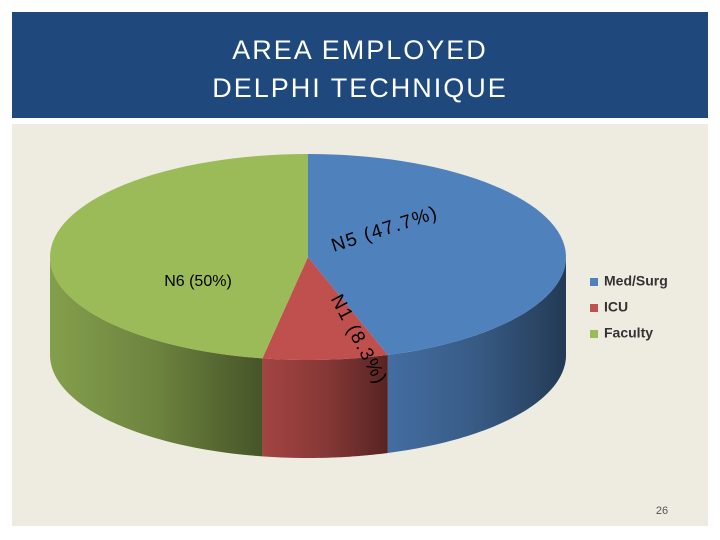 Image resolution: width=720 pixels, height=540 pixels. What do you see at coordinates (198, 281) in the screenshot?
I see `value-label: N6 (50%)` at bounding box center [198, 281].